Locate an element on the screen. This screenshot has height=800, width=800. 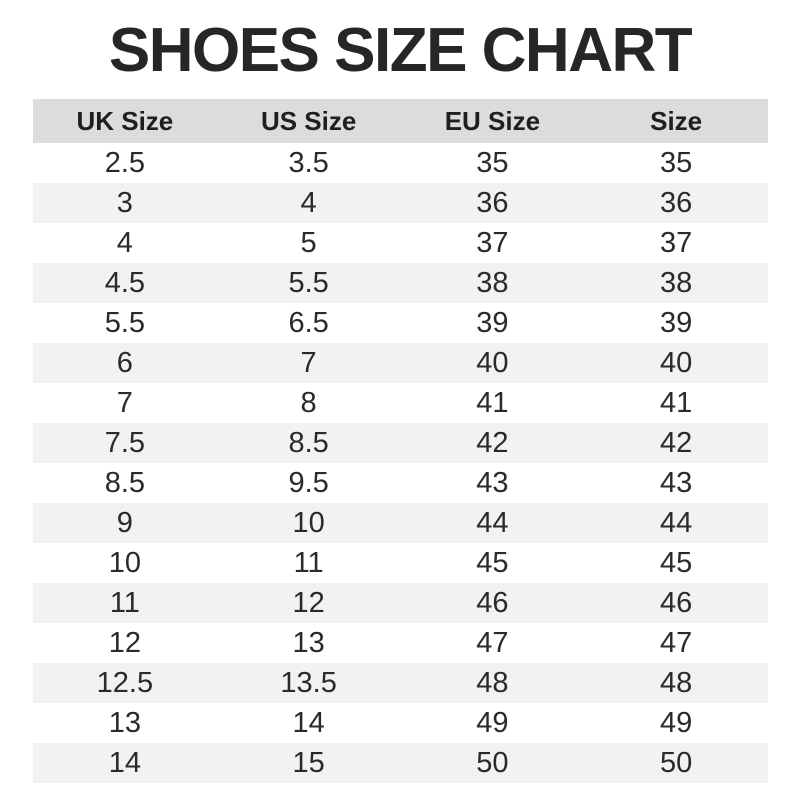
table-row: 12 13 47 47 is located at coordinates (400, 643).